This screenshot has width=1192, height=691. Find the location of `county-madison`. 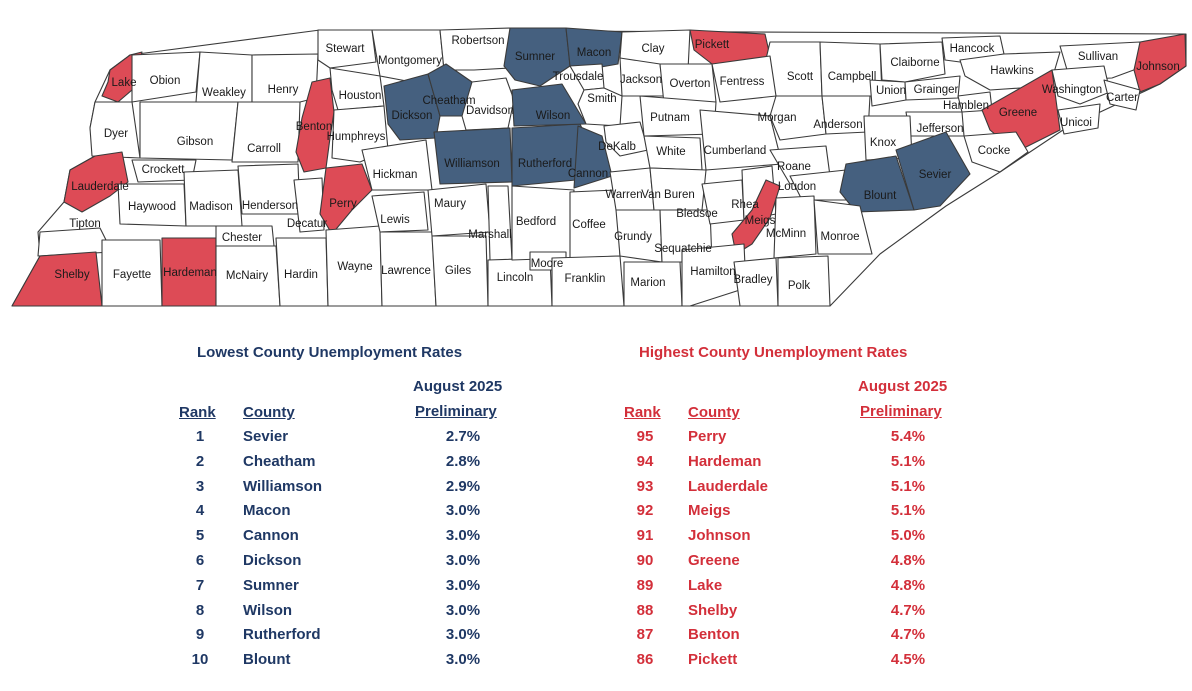

county-madison is located at coordinates (213, 198).